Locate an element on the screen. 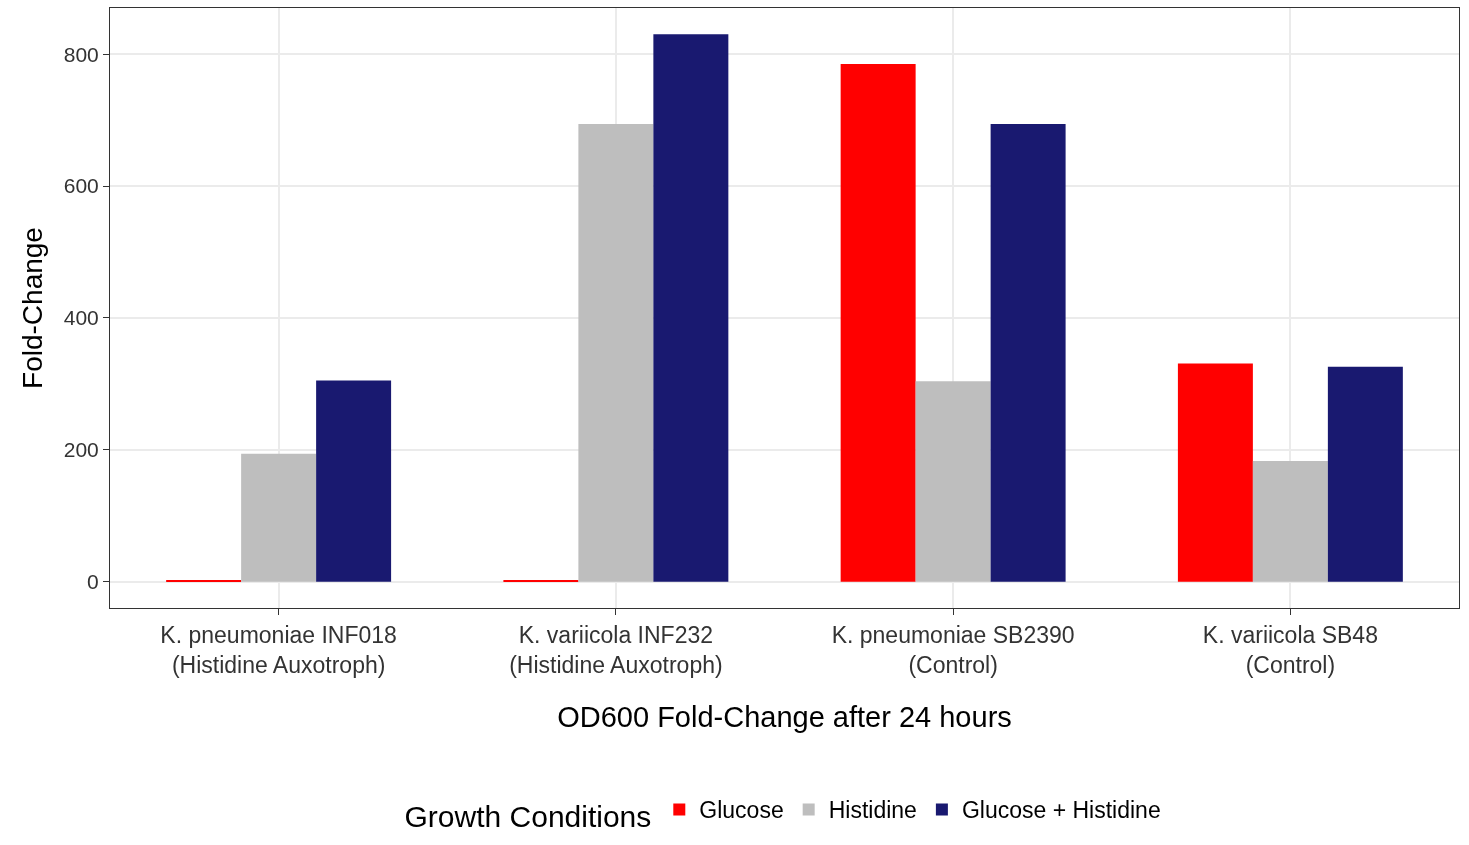 The height and width of the screenshot is (845, 1469). x-tick-label: K. pneumoniae INF018 (Histidine Auxotroph) is located at coordinates (278, 649).